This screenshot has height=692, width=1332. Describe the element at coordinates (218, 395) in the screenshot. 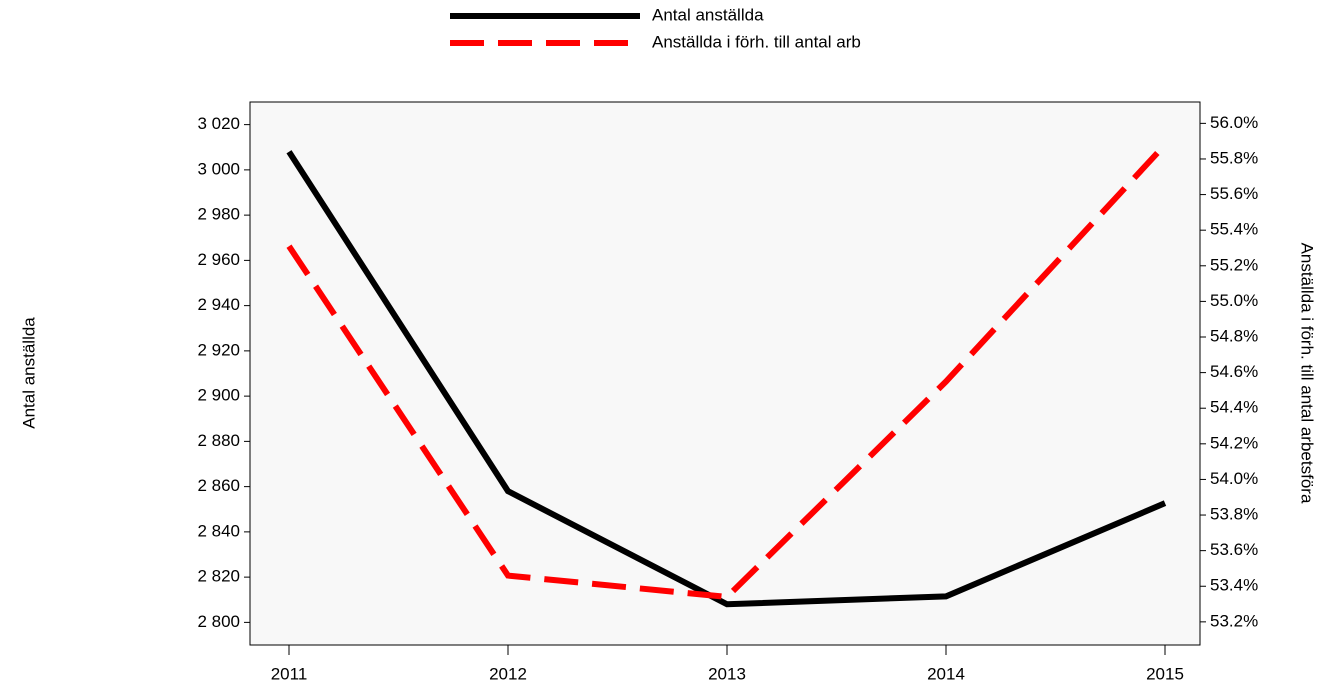

I see `y-tick-label: 2 900` at that location.